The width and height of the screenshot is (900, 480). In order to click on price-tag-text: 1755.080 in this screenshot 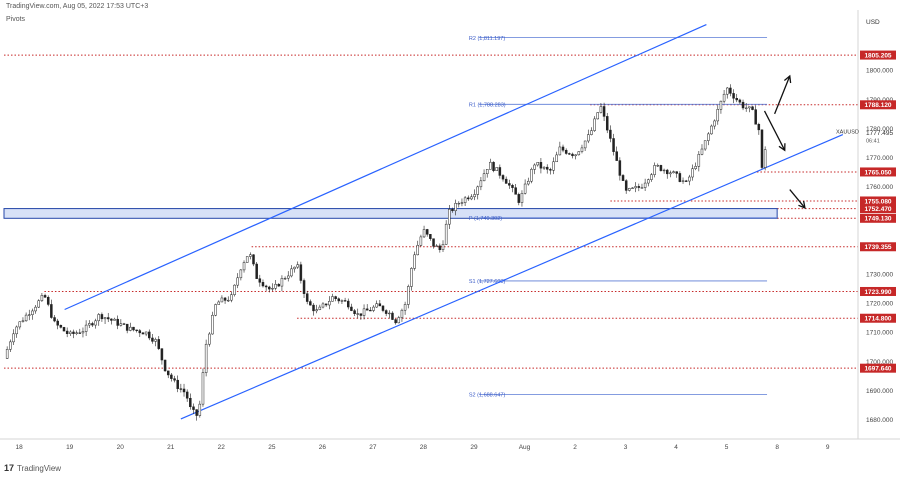, I will do `click(877, 201)`.